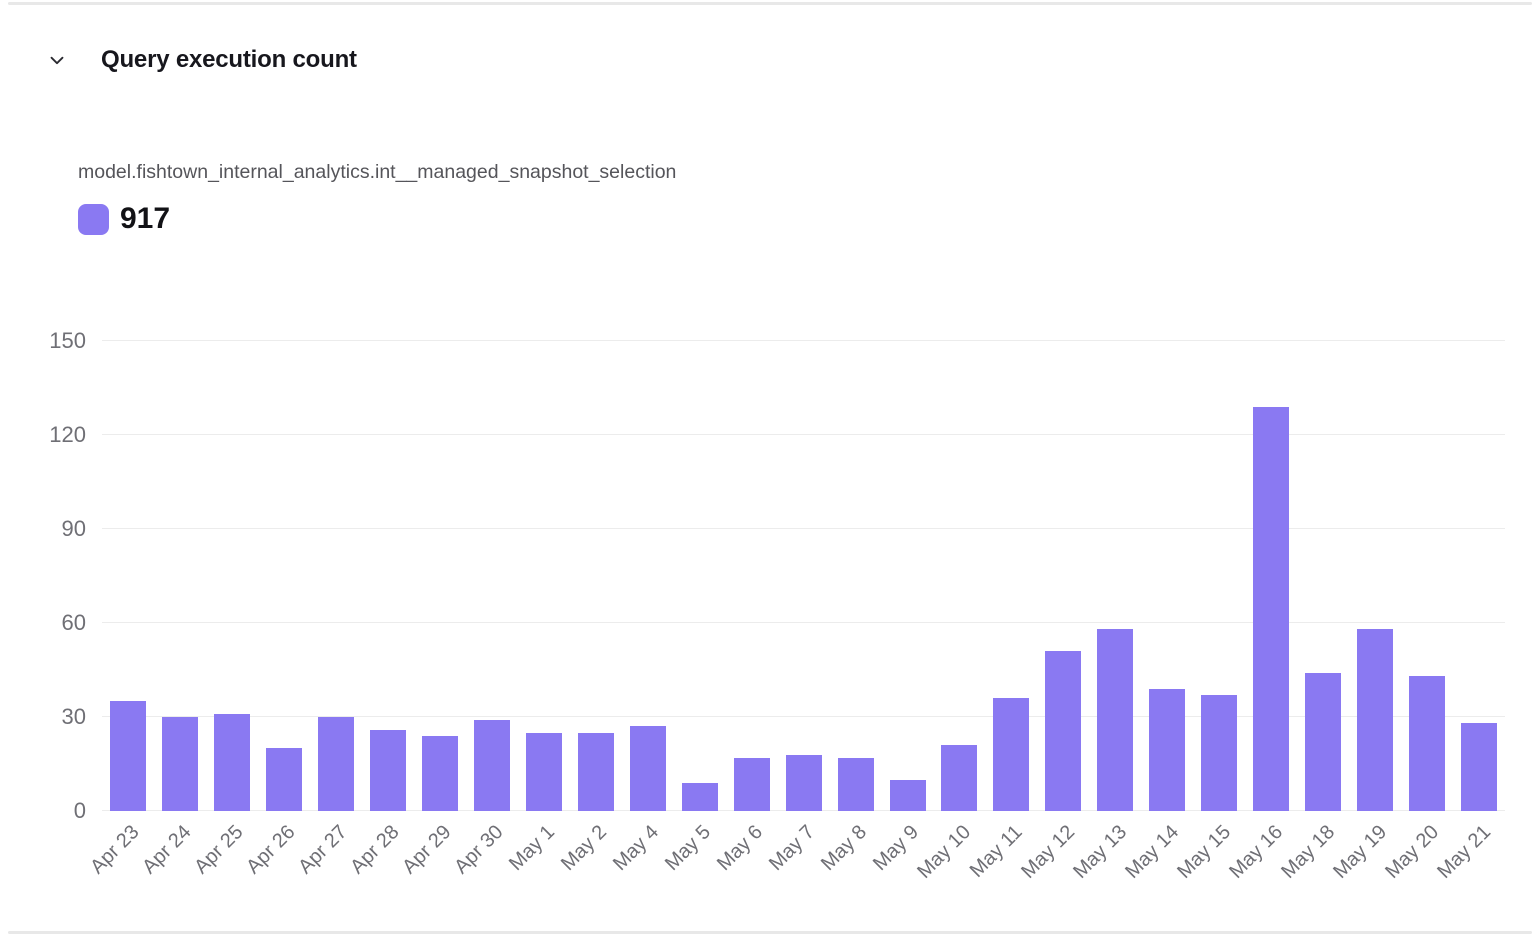 This screenshot has width=1540, height=938. I want to click on x-tick-label: Apr 23, so click(115, 850).